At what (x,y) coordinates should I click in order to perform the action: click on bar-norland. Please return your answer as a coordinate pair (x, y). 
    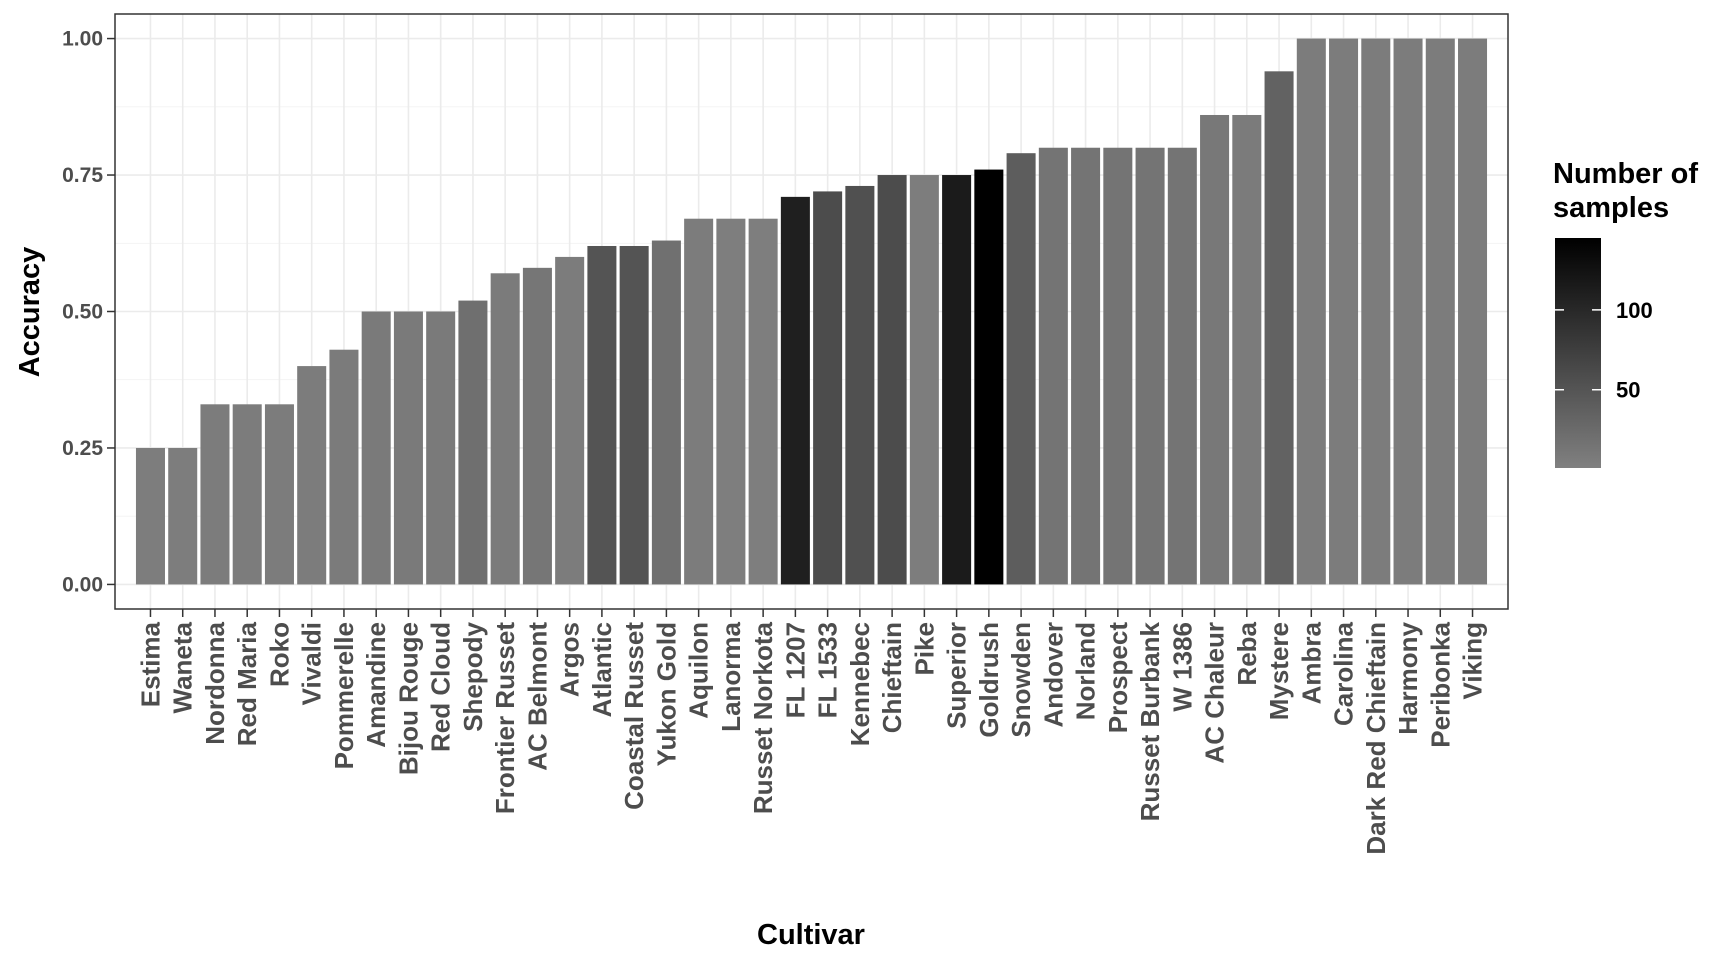
    Looking at the image, I should click on (1086, 366).